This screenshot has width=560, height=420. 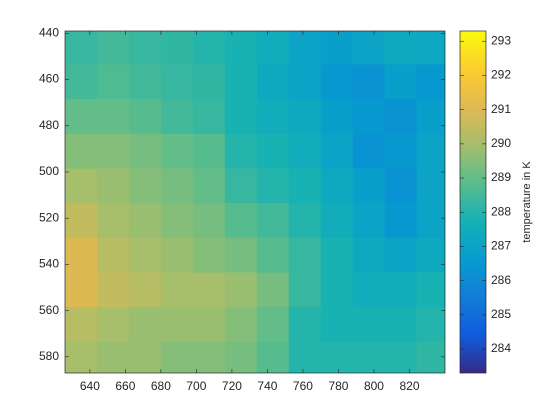 What do you see at coordinates (374, 386) in the screenshot?
I see `x-tick-label: 800` at bounding box center [374, 386].